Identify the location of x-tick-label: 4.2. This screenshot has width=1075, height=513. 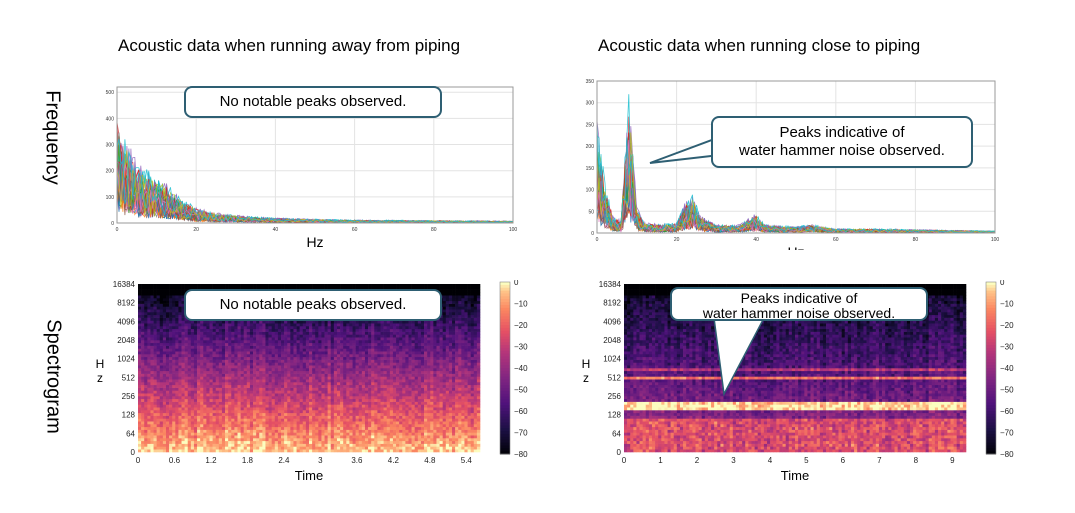
(394, 460).